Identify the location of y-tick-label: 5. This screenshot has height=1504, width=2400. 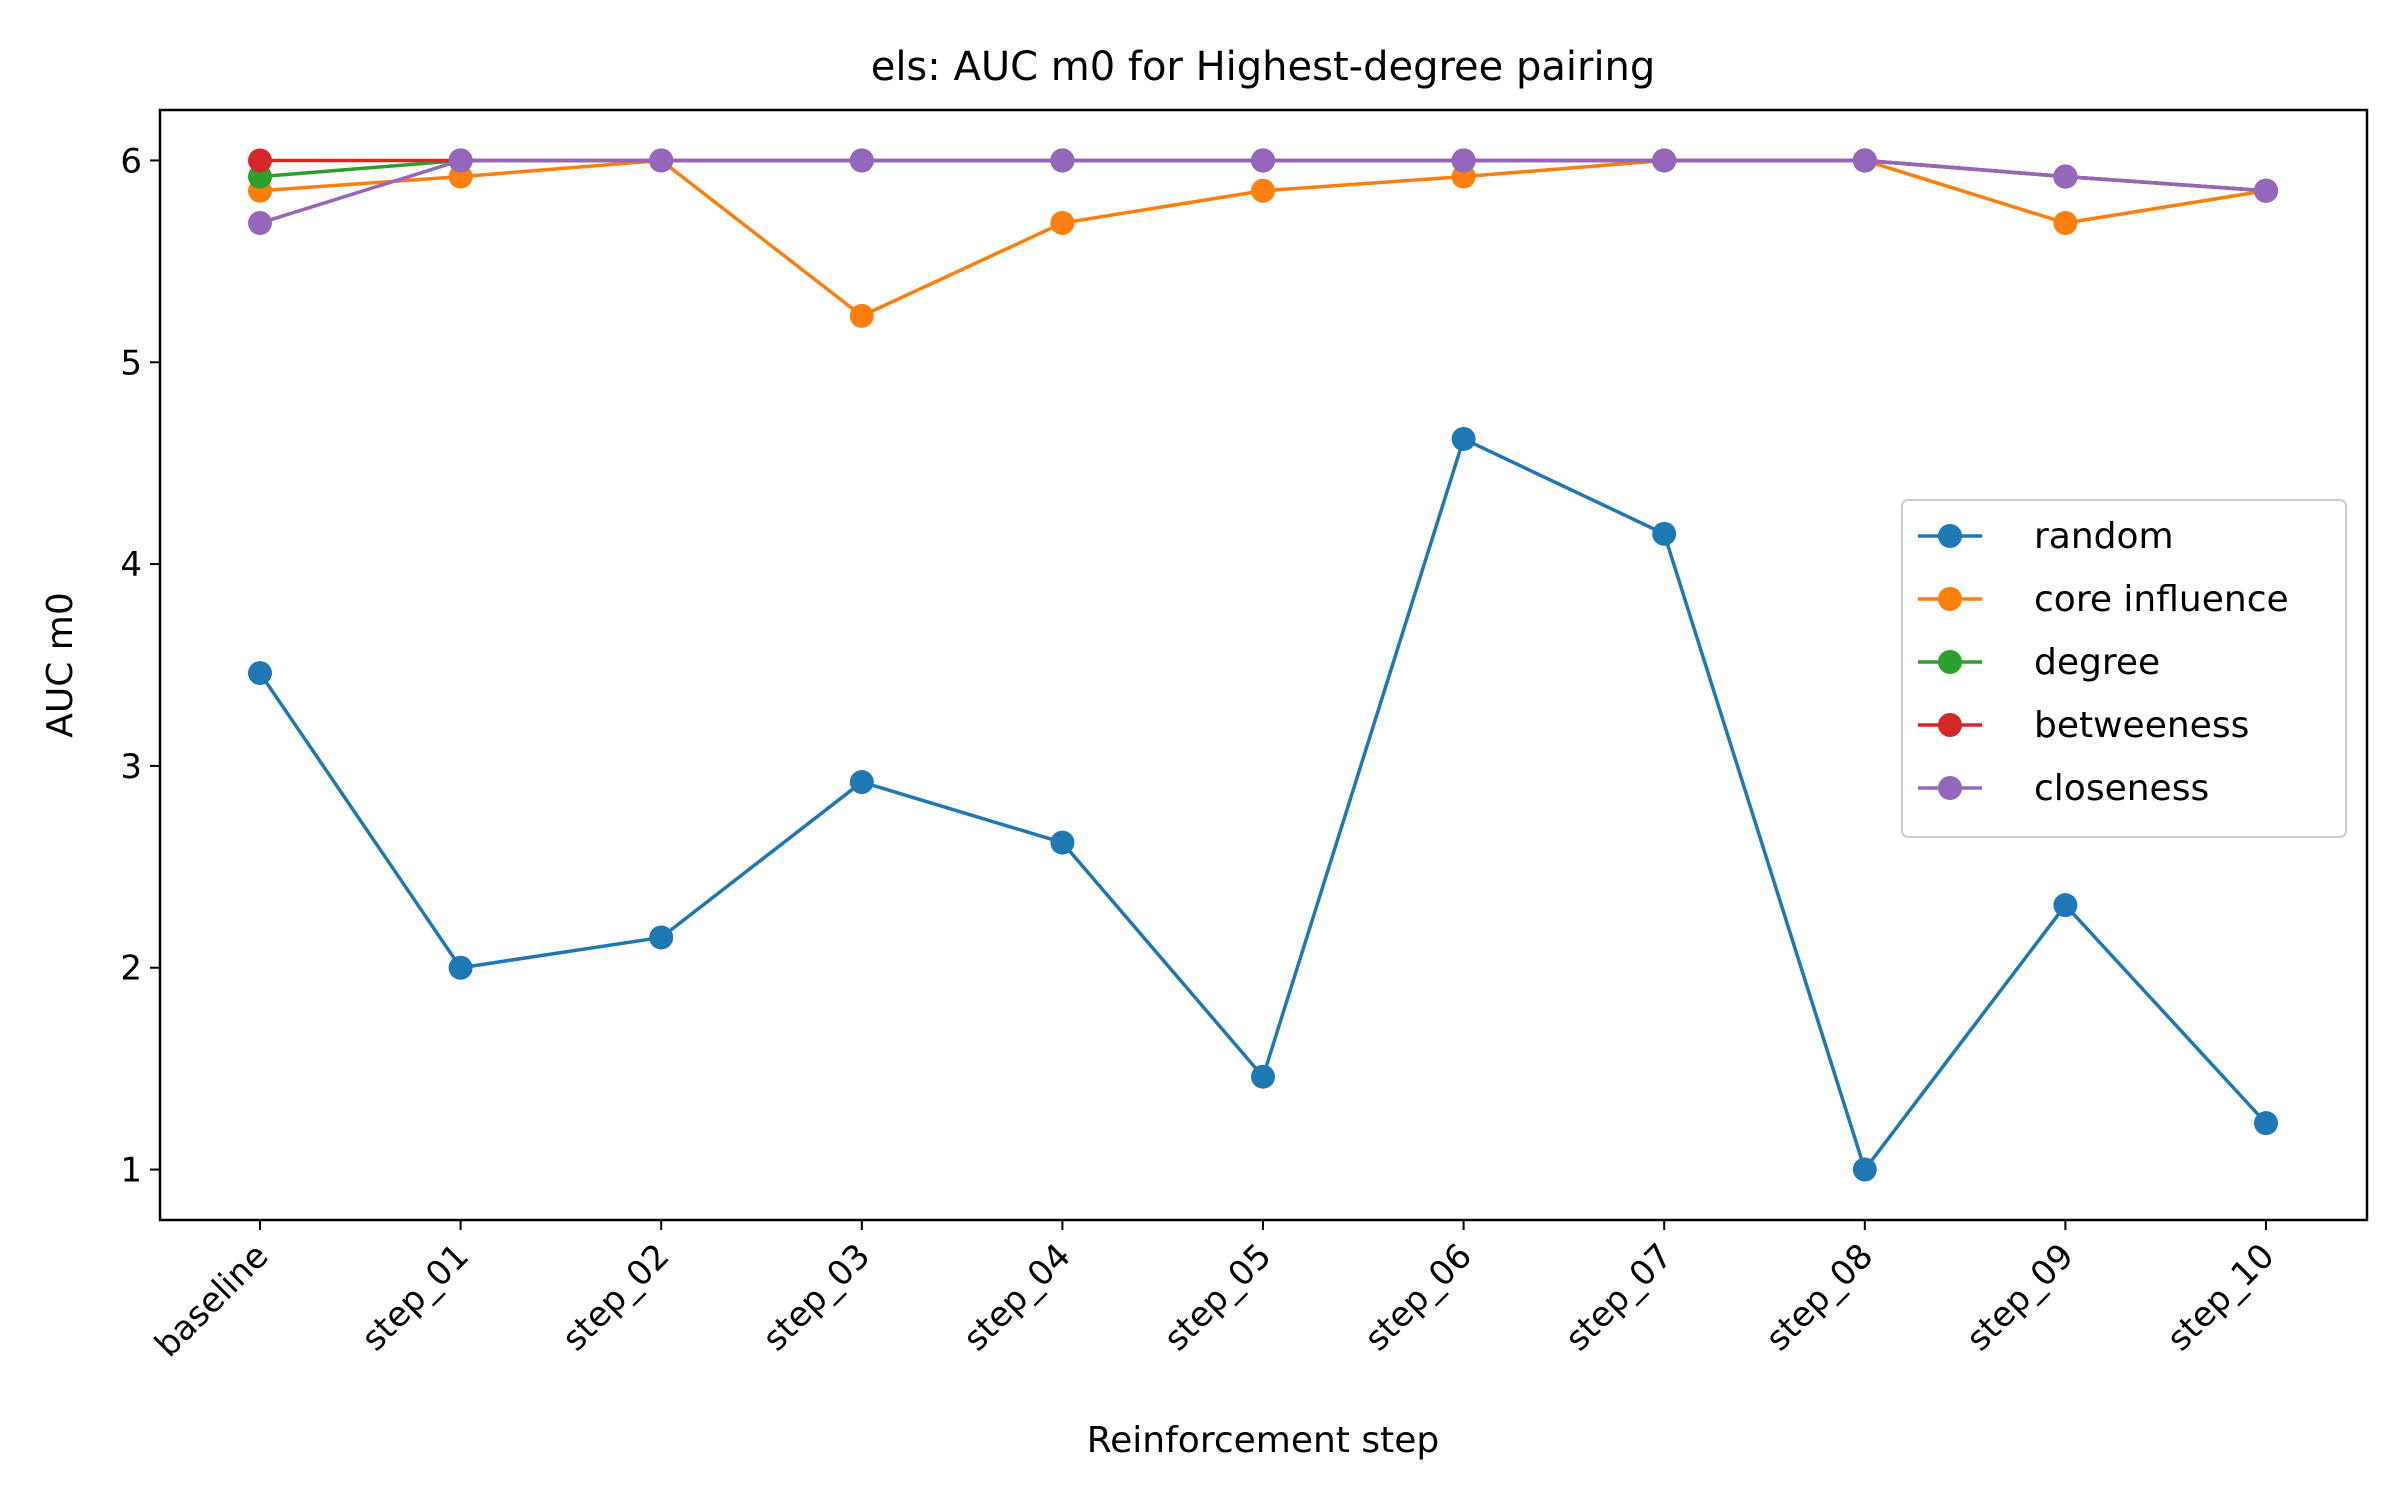
(131, 363).